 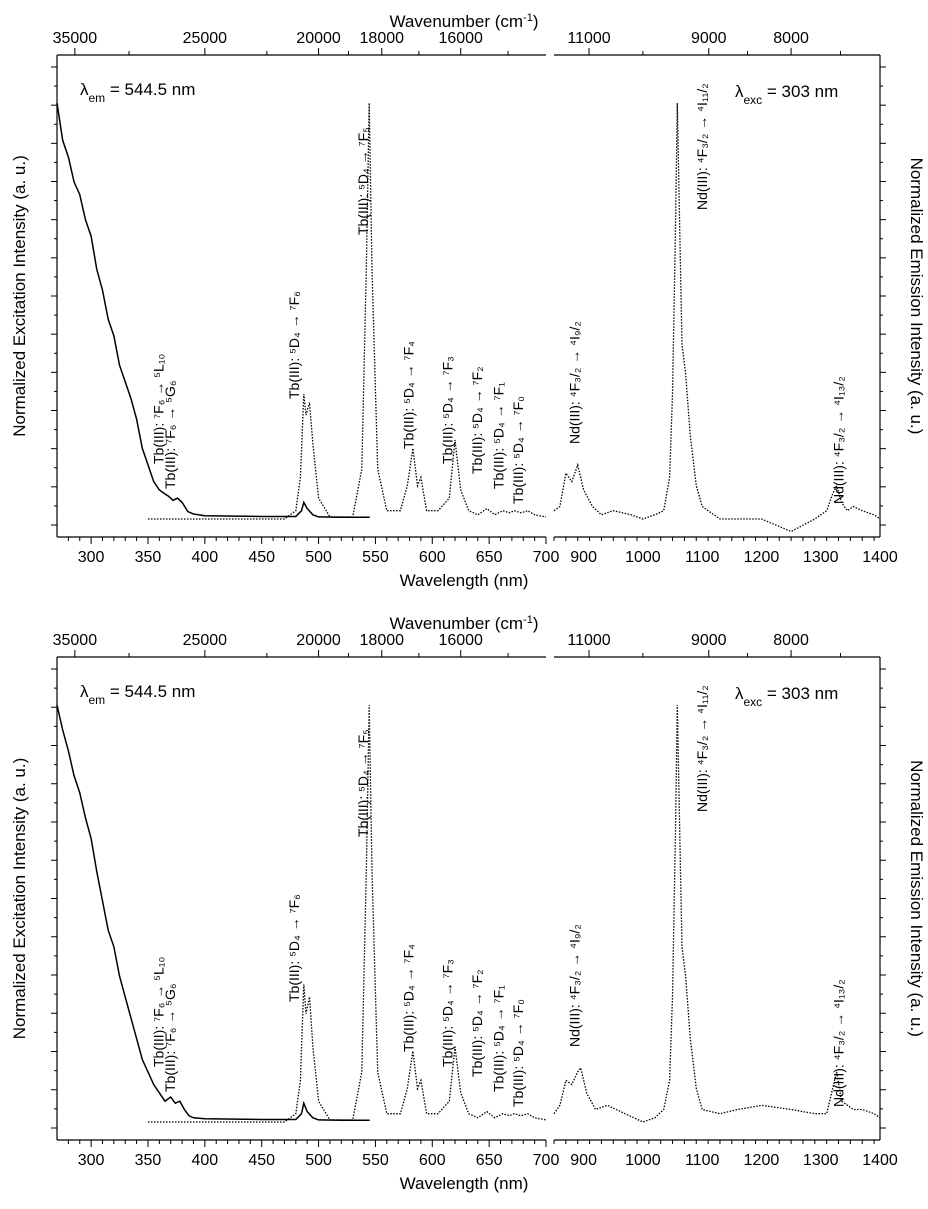 I want to click on y-axis-title-left: Normalized Excitation Intensity (a. u.), so click(x=19, y=296).